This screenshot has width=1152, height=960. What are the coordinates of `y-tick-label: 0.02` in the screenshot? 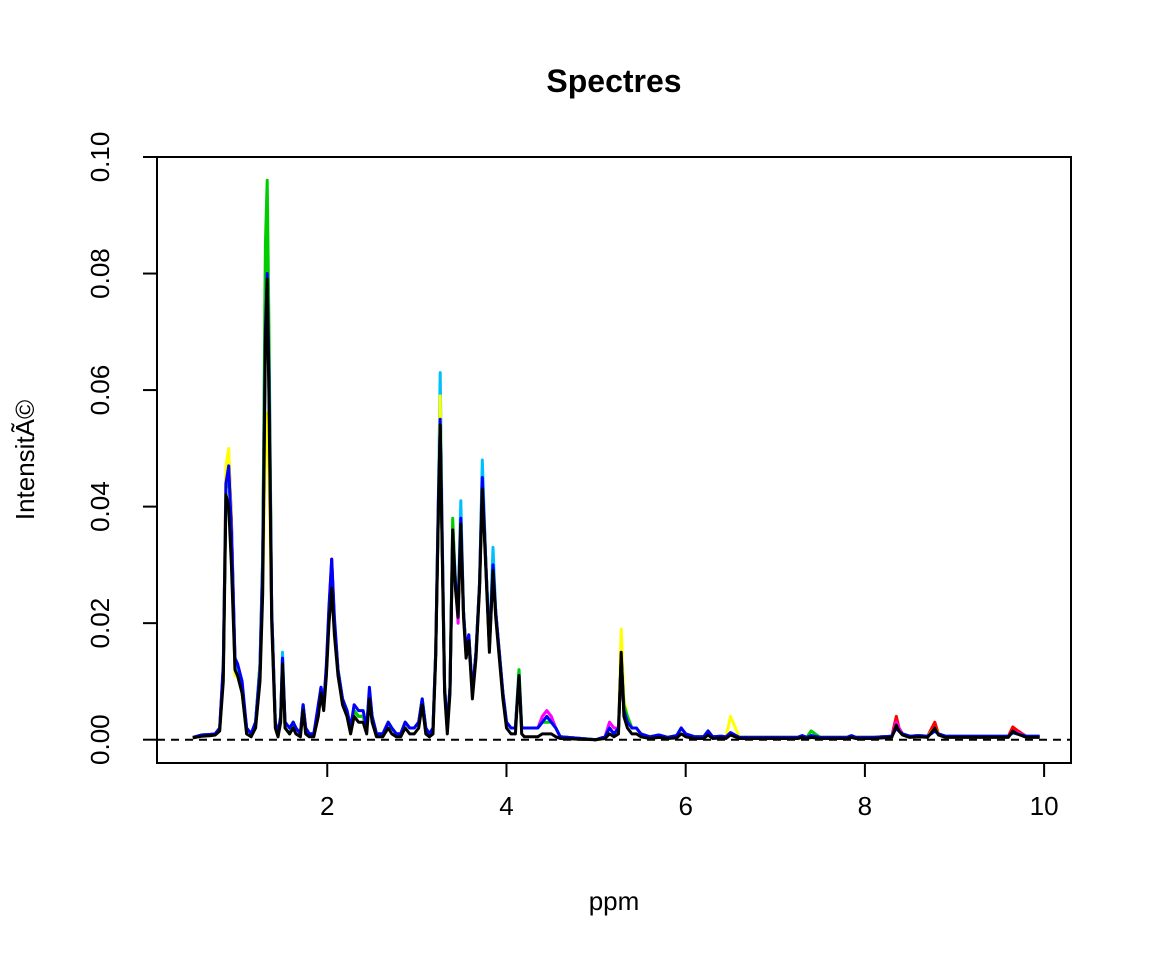 It's located at (100, 623).